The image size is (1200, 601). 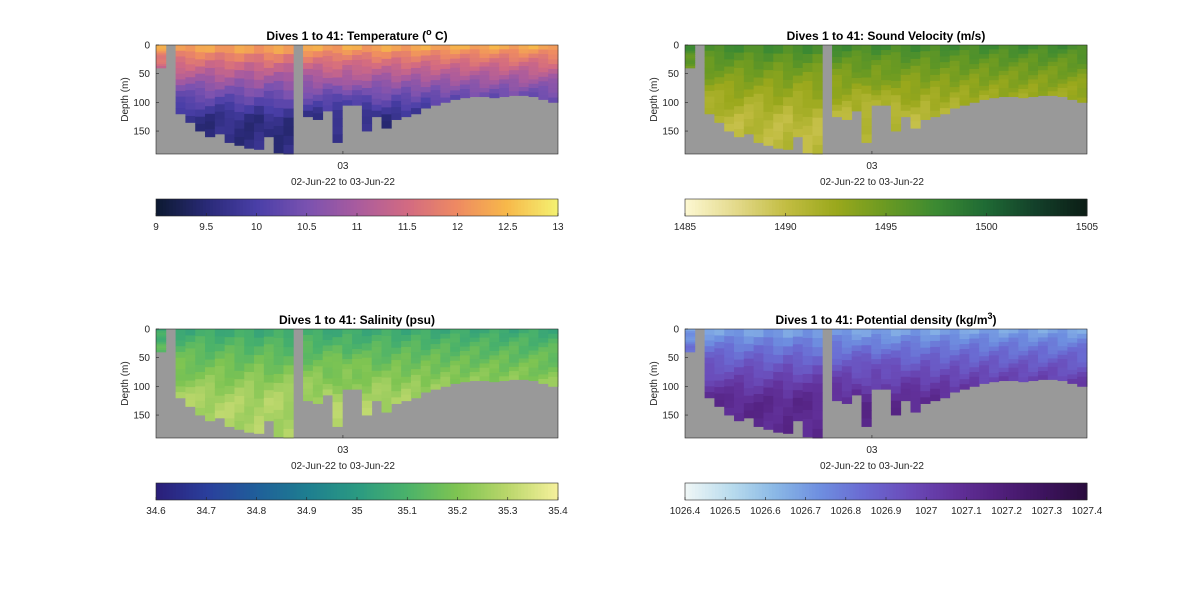 I want to click on y-tick-label: 150, so click(x=141, y=132).